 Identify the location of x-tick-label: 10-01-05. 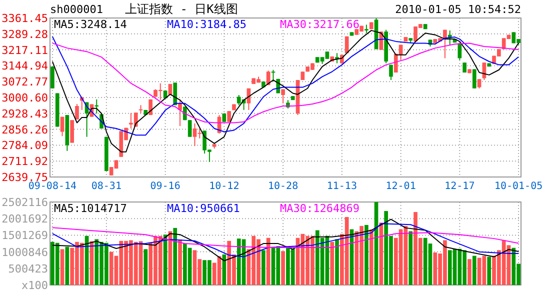
(518, 186).